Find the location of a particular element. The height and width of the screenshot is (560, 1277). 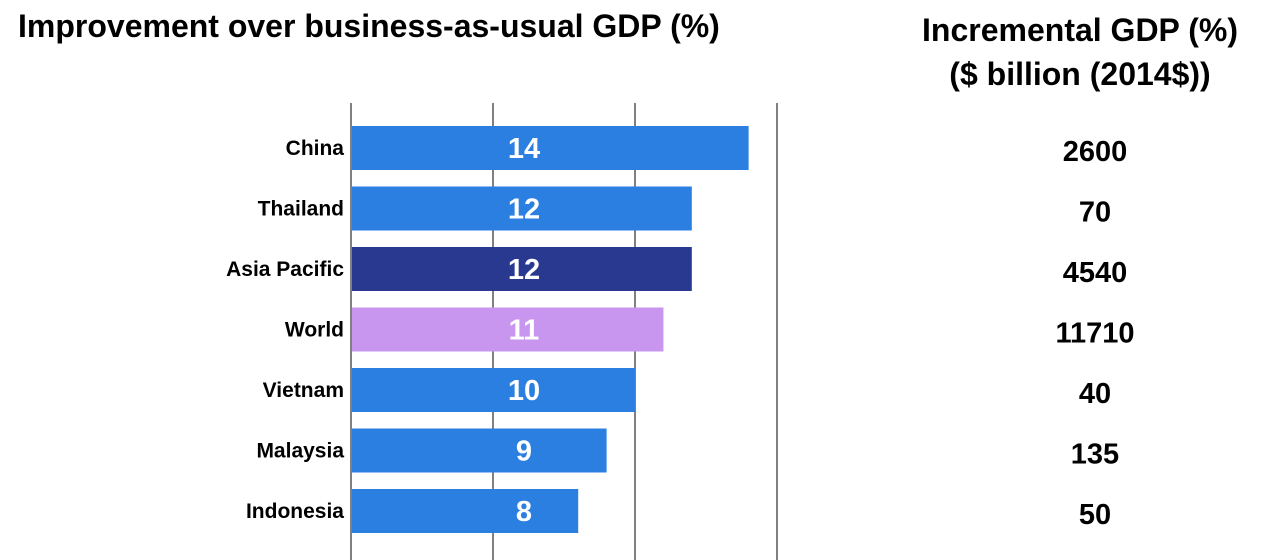

bar-value-label: 8 is located at coordinates (524, 512).